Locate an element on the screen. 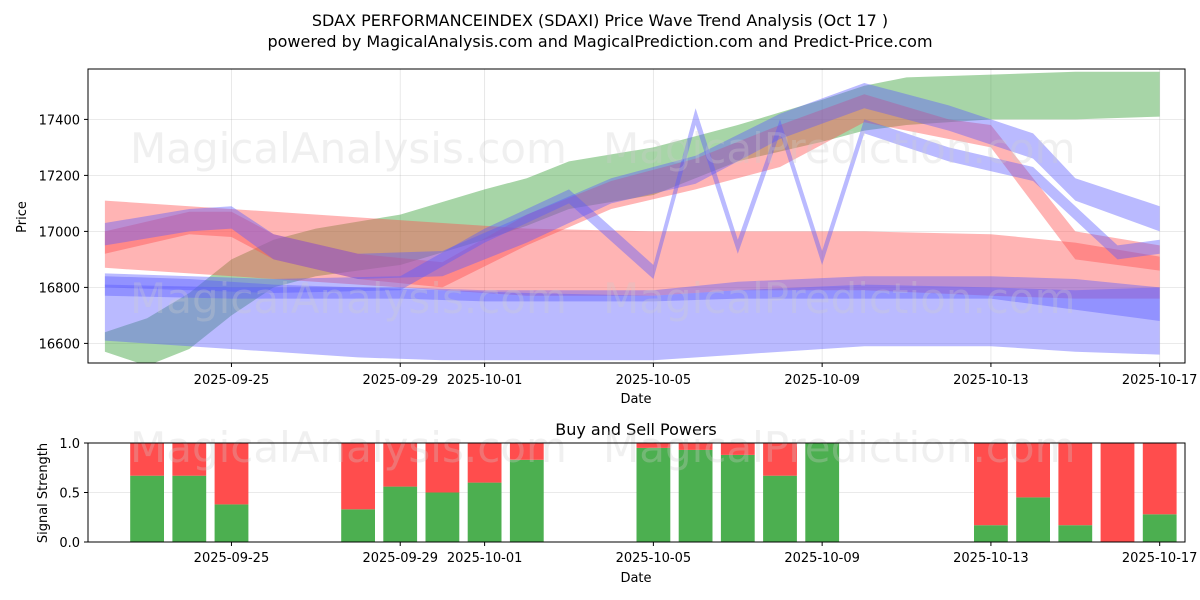  series-band-purple-band is located at coordinates (632, 298).